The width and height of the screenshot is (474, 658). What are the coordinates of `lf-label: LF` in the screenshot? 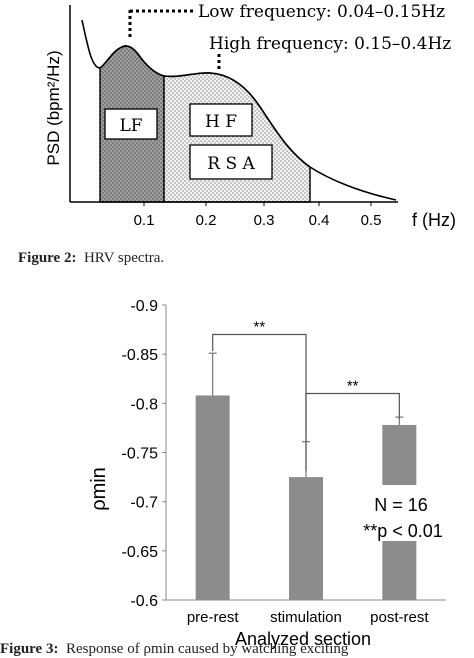 It's located at (130, 126).